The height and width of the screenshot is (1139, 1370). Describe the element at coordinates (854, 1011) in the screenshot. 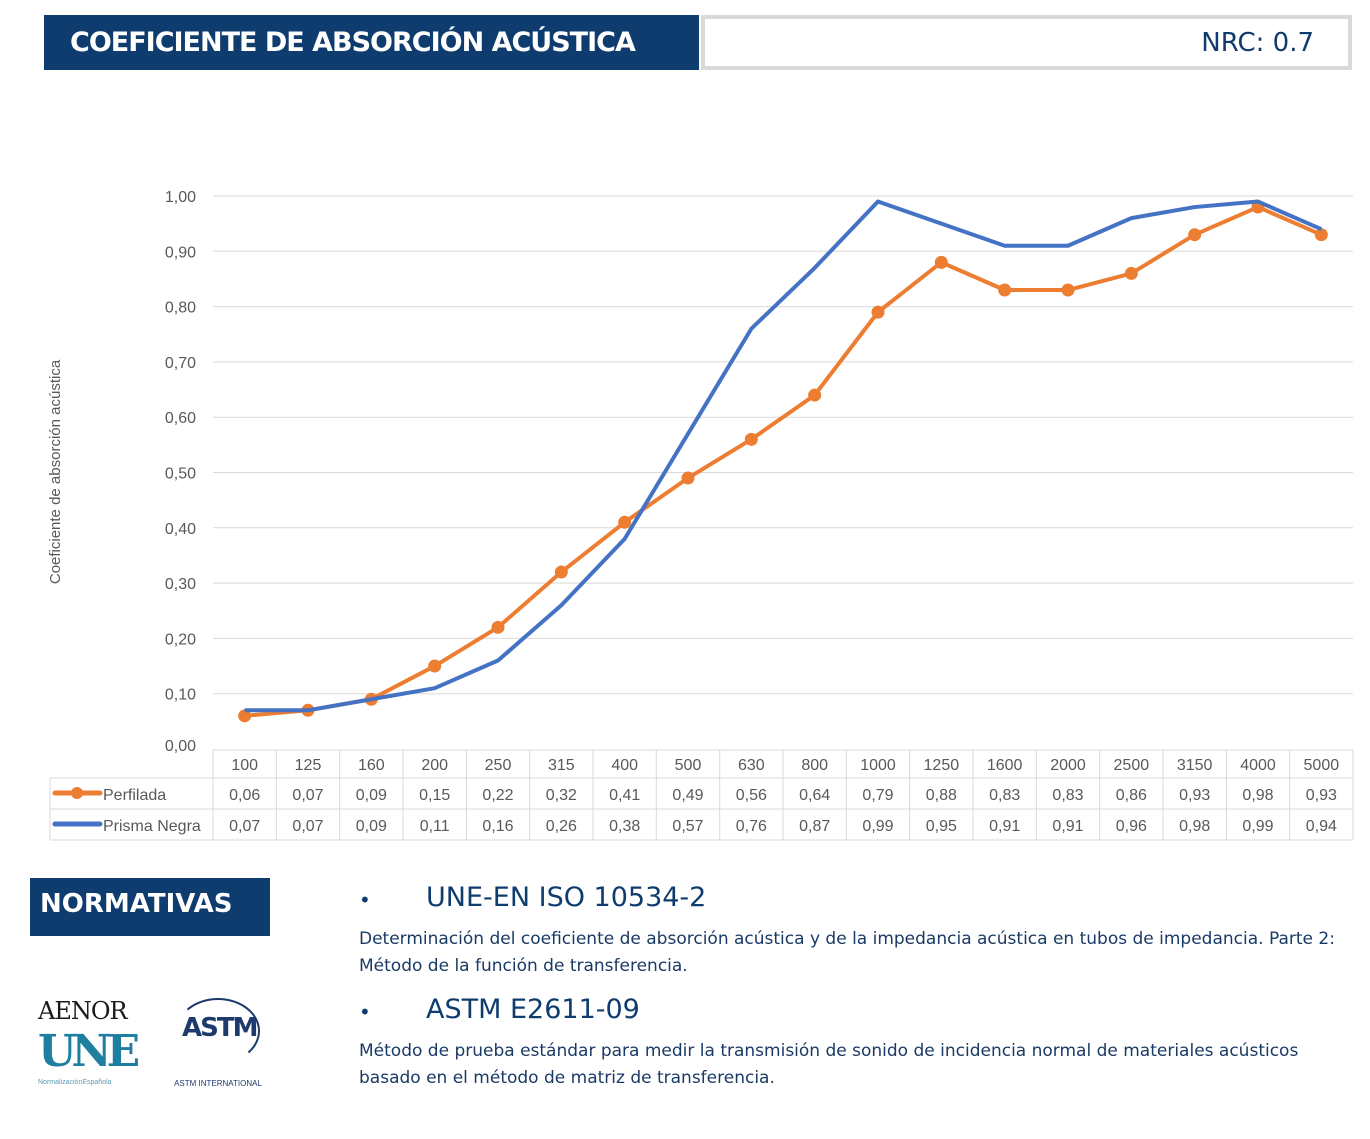

I see `standard-code: ASTM E2611-09` at that location.